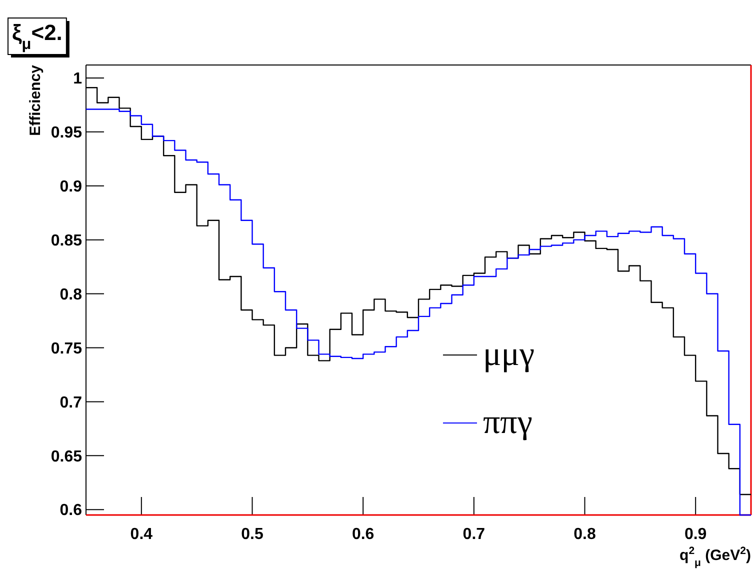  What do you see at coordinates (66, 349) in the screenshot?
I see `y-tick-label: 0.75` at bounding box center [66, 349].